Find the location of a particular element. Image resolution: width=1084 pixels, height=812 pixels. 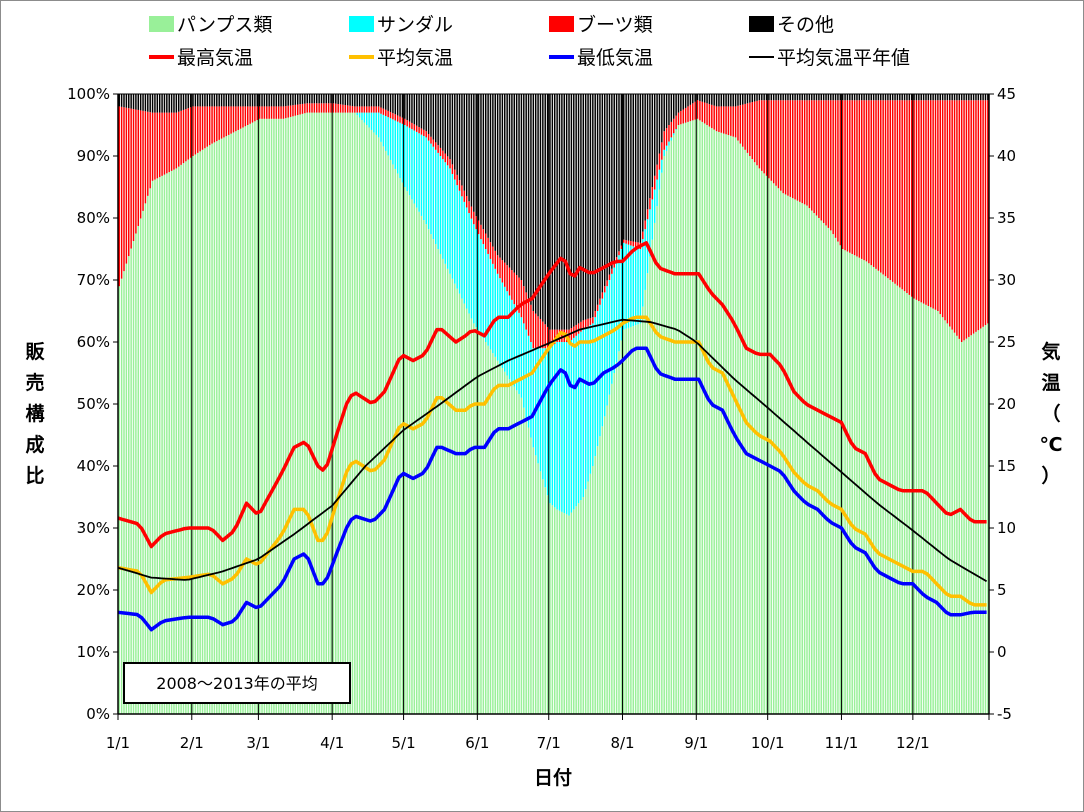

right-tick-label: 40 is located at coordinates (1006, 156).